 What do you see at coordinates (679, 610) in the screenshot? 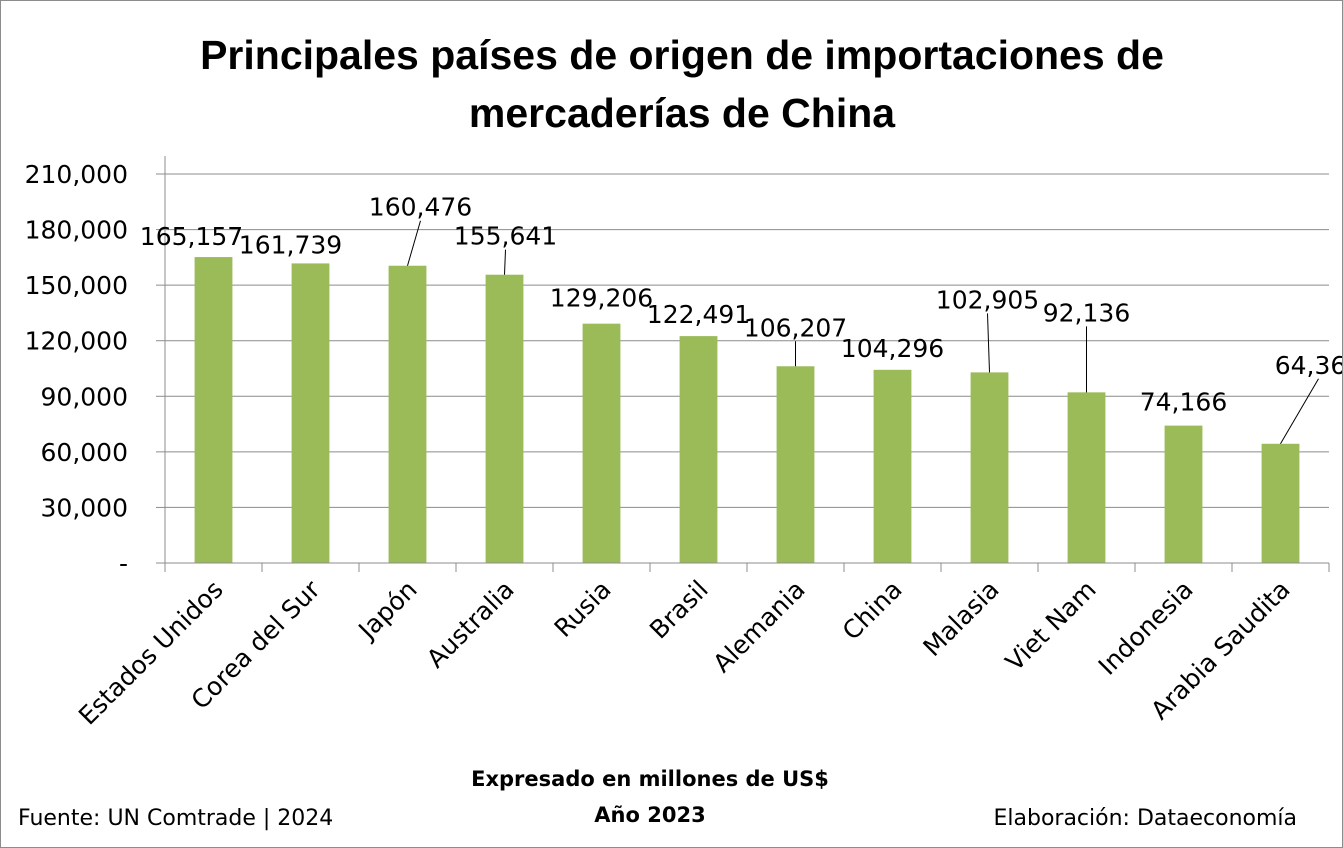
I see `x-axis-category-label: Brasil` at bounding box center [679, 610].